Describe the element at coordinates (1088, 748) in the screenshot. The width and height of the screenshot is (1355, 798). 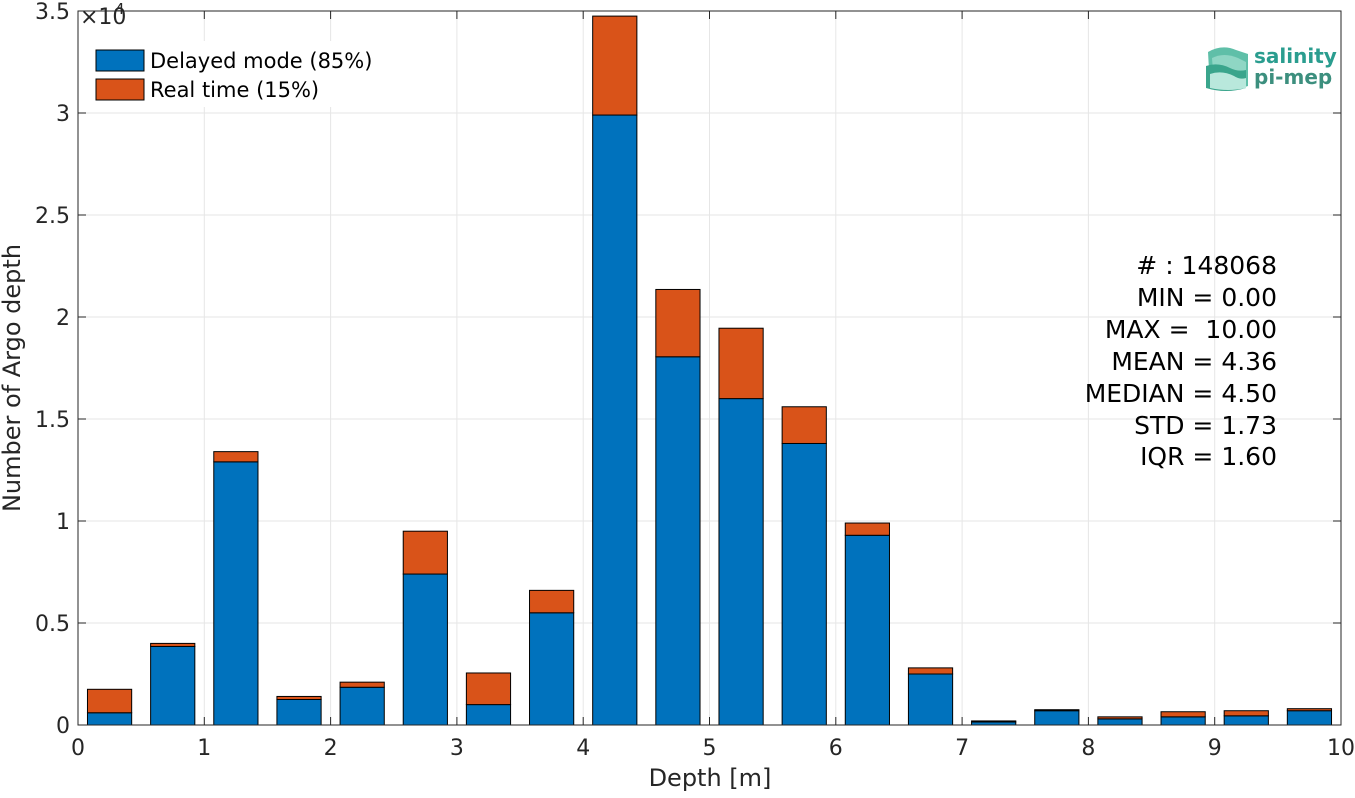
I see `x-tick-label: 8` at that location.